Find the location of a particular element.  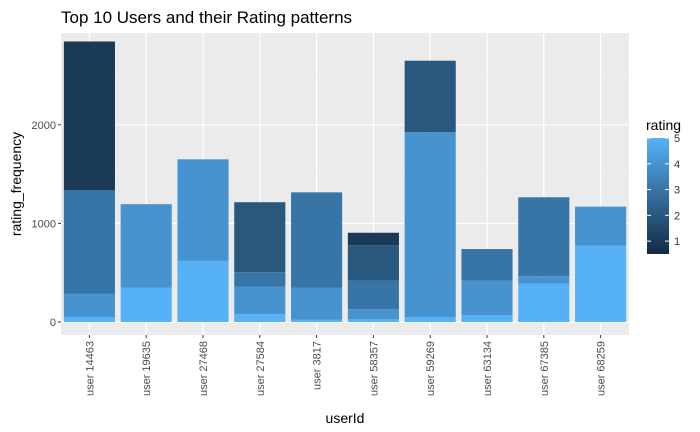

legend-label: 2 is located at coordinates (677, 216).